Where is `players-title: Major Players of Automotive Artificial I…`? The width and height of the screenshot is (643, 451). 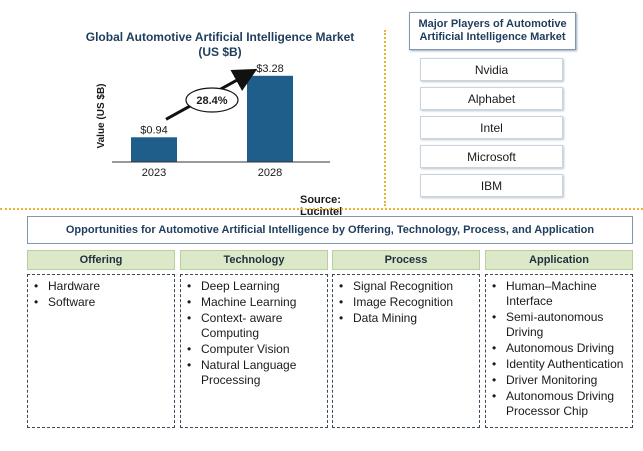 players-title: Major Players of Automotive Artificial I… is located at coordinates (492, 31).